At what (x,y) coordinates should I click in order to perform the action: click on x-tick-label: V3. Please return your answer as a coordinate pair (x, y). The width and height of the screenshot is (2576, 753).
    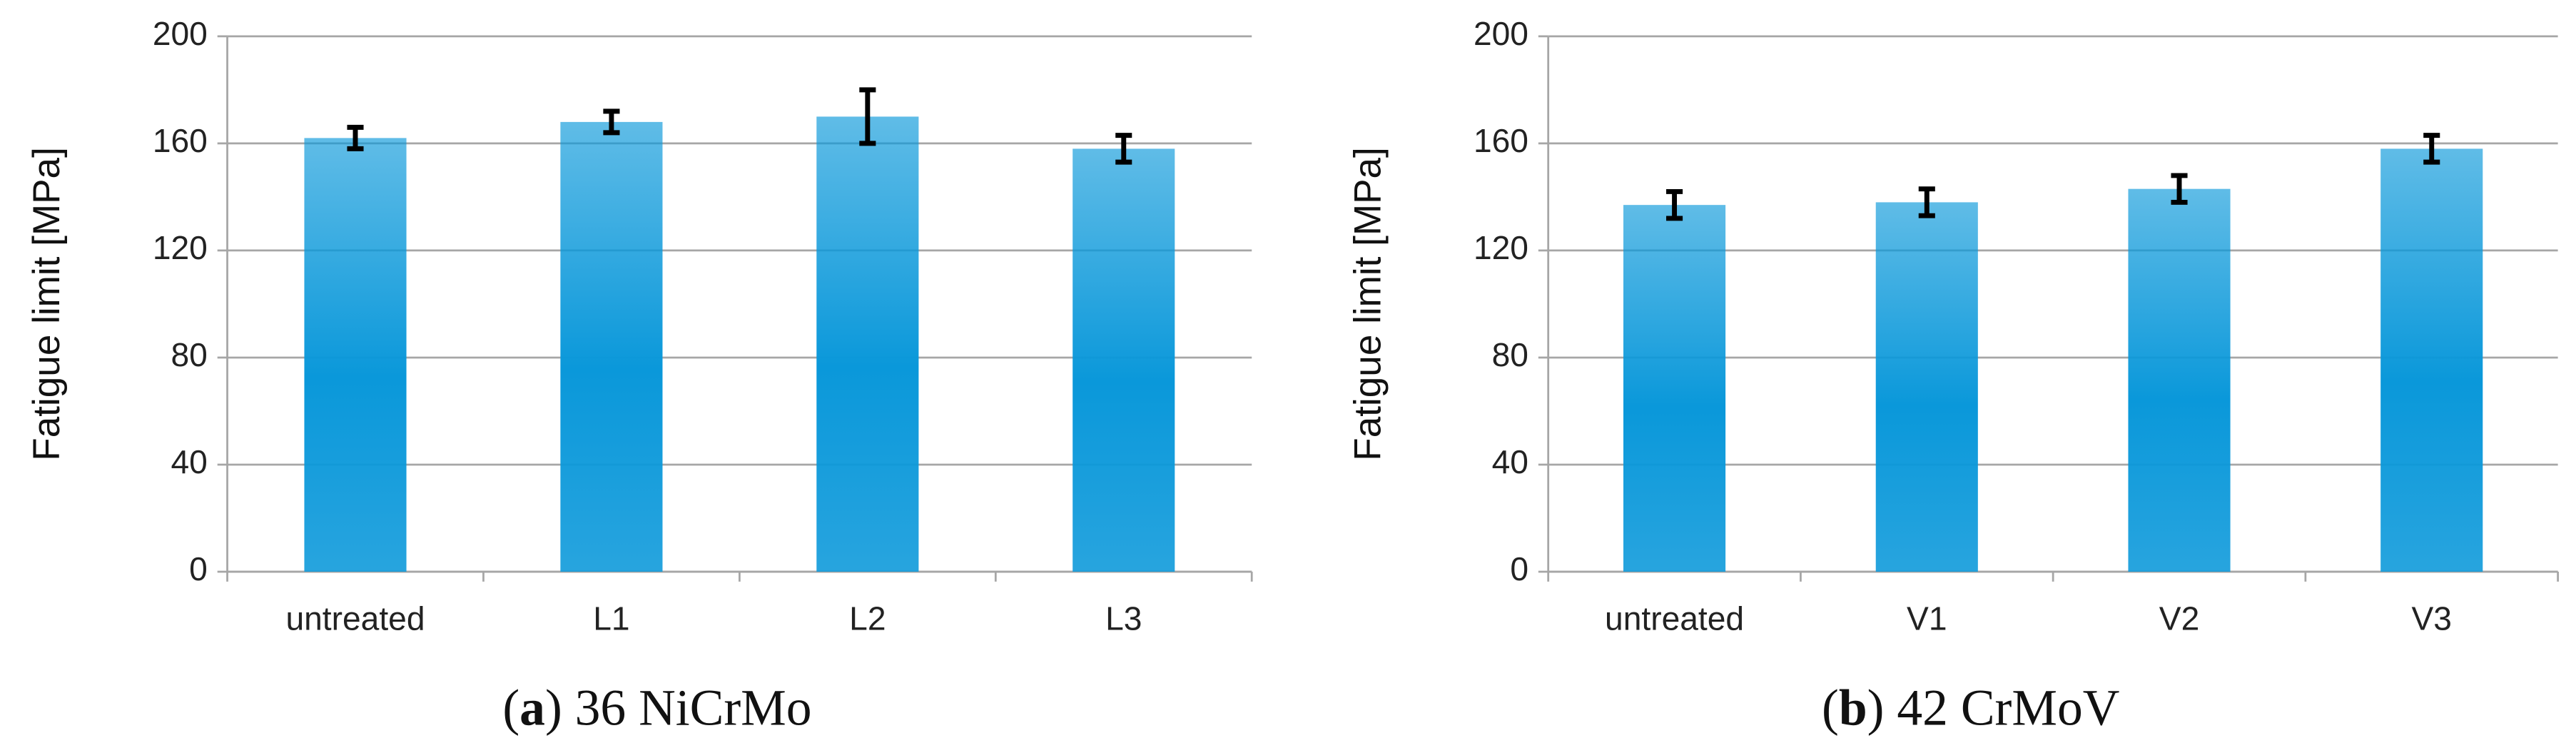
    Looking at the image, I should click on (2432, 619).